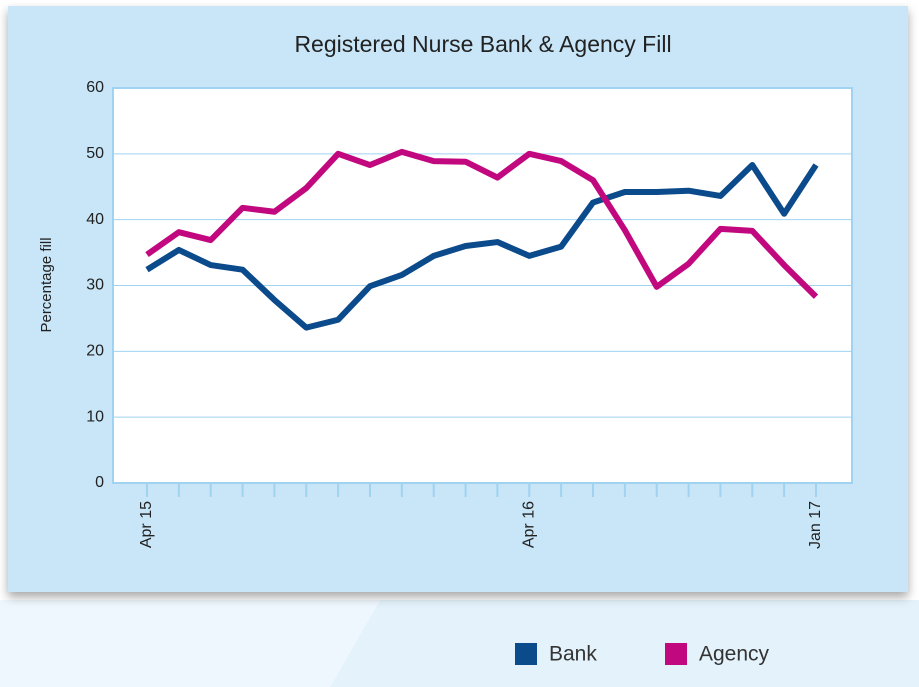  Describe the element at coordinates (573, 654) in the screenshot. I see `legend-label: Bank` at that location.